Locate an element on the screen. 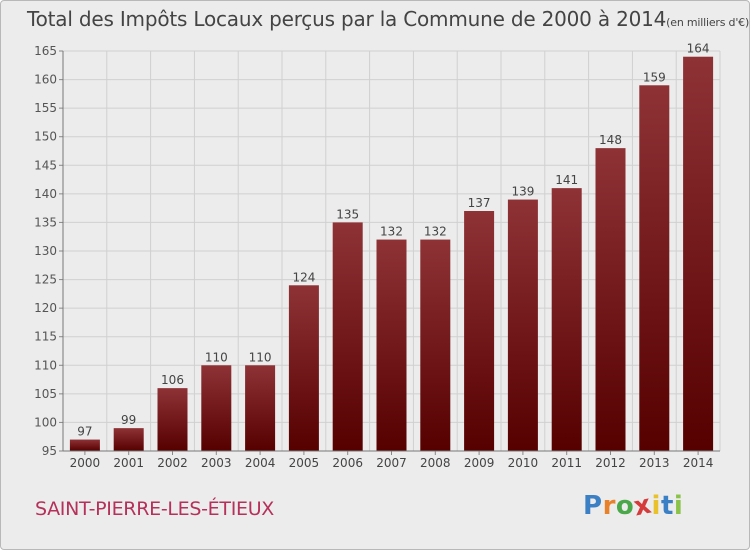 Image resolution: width=750 pixels, height=550 pixels. logo-letter: r is located at coordinates (609, 506).